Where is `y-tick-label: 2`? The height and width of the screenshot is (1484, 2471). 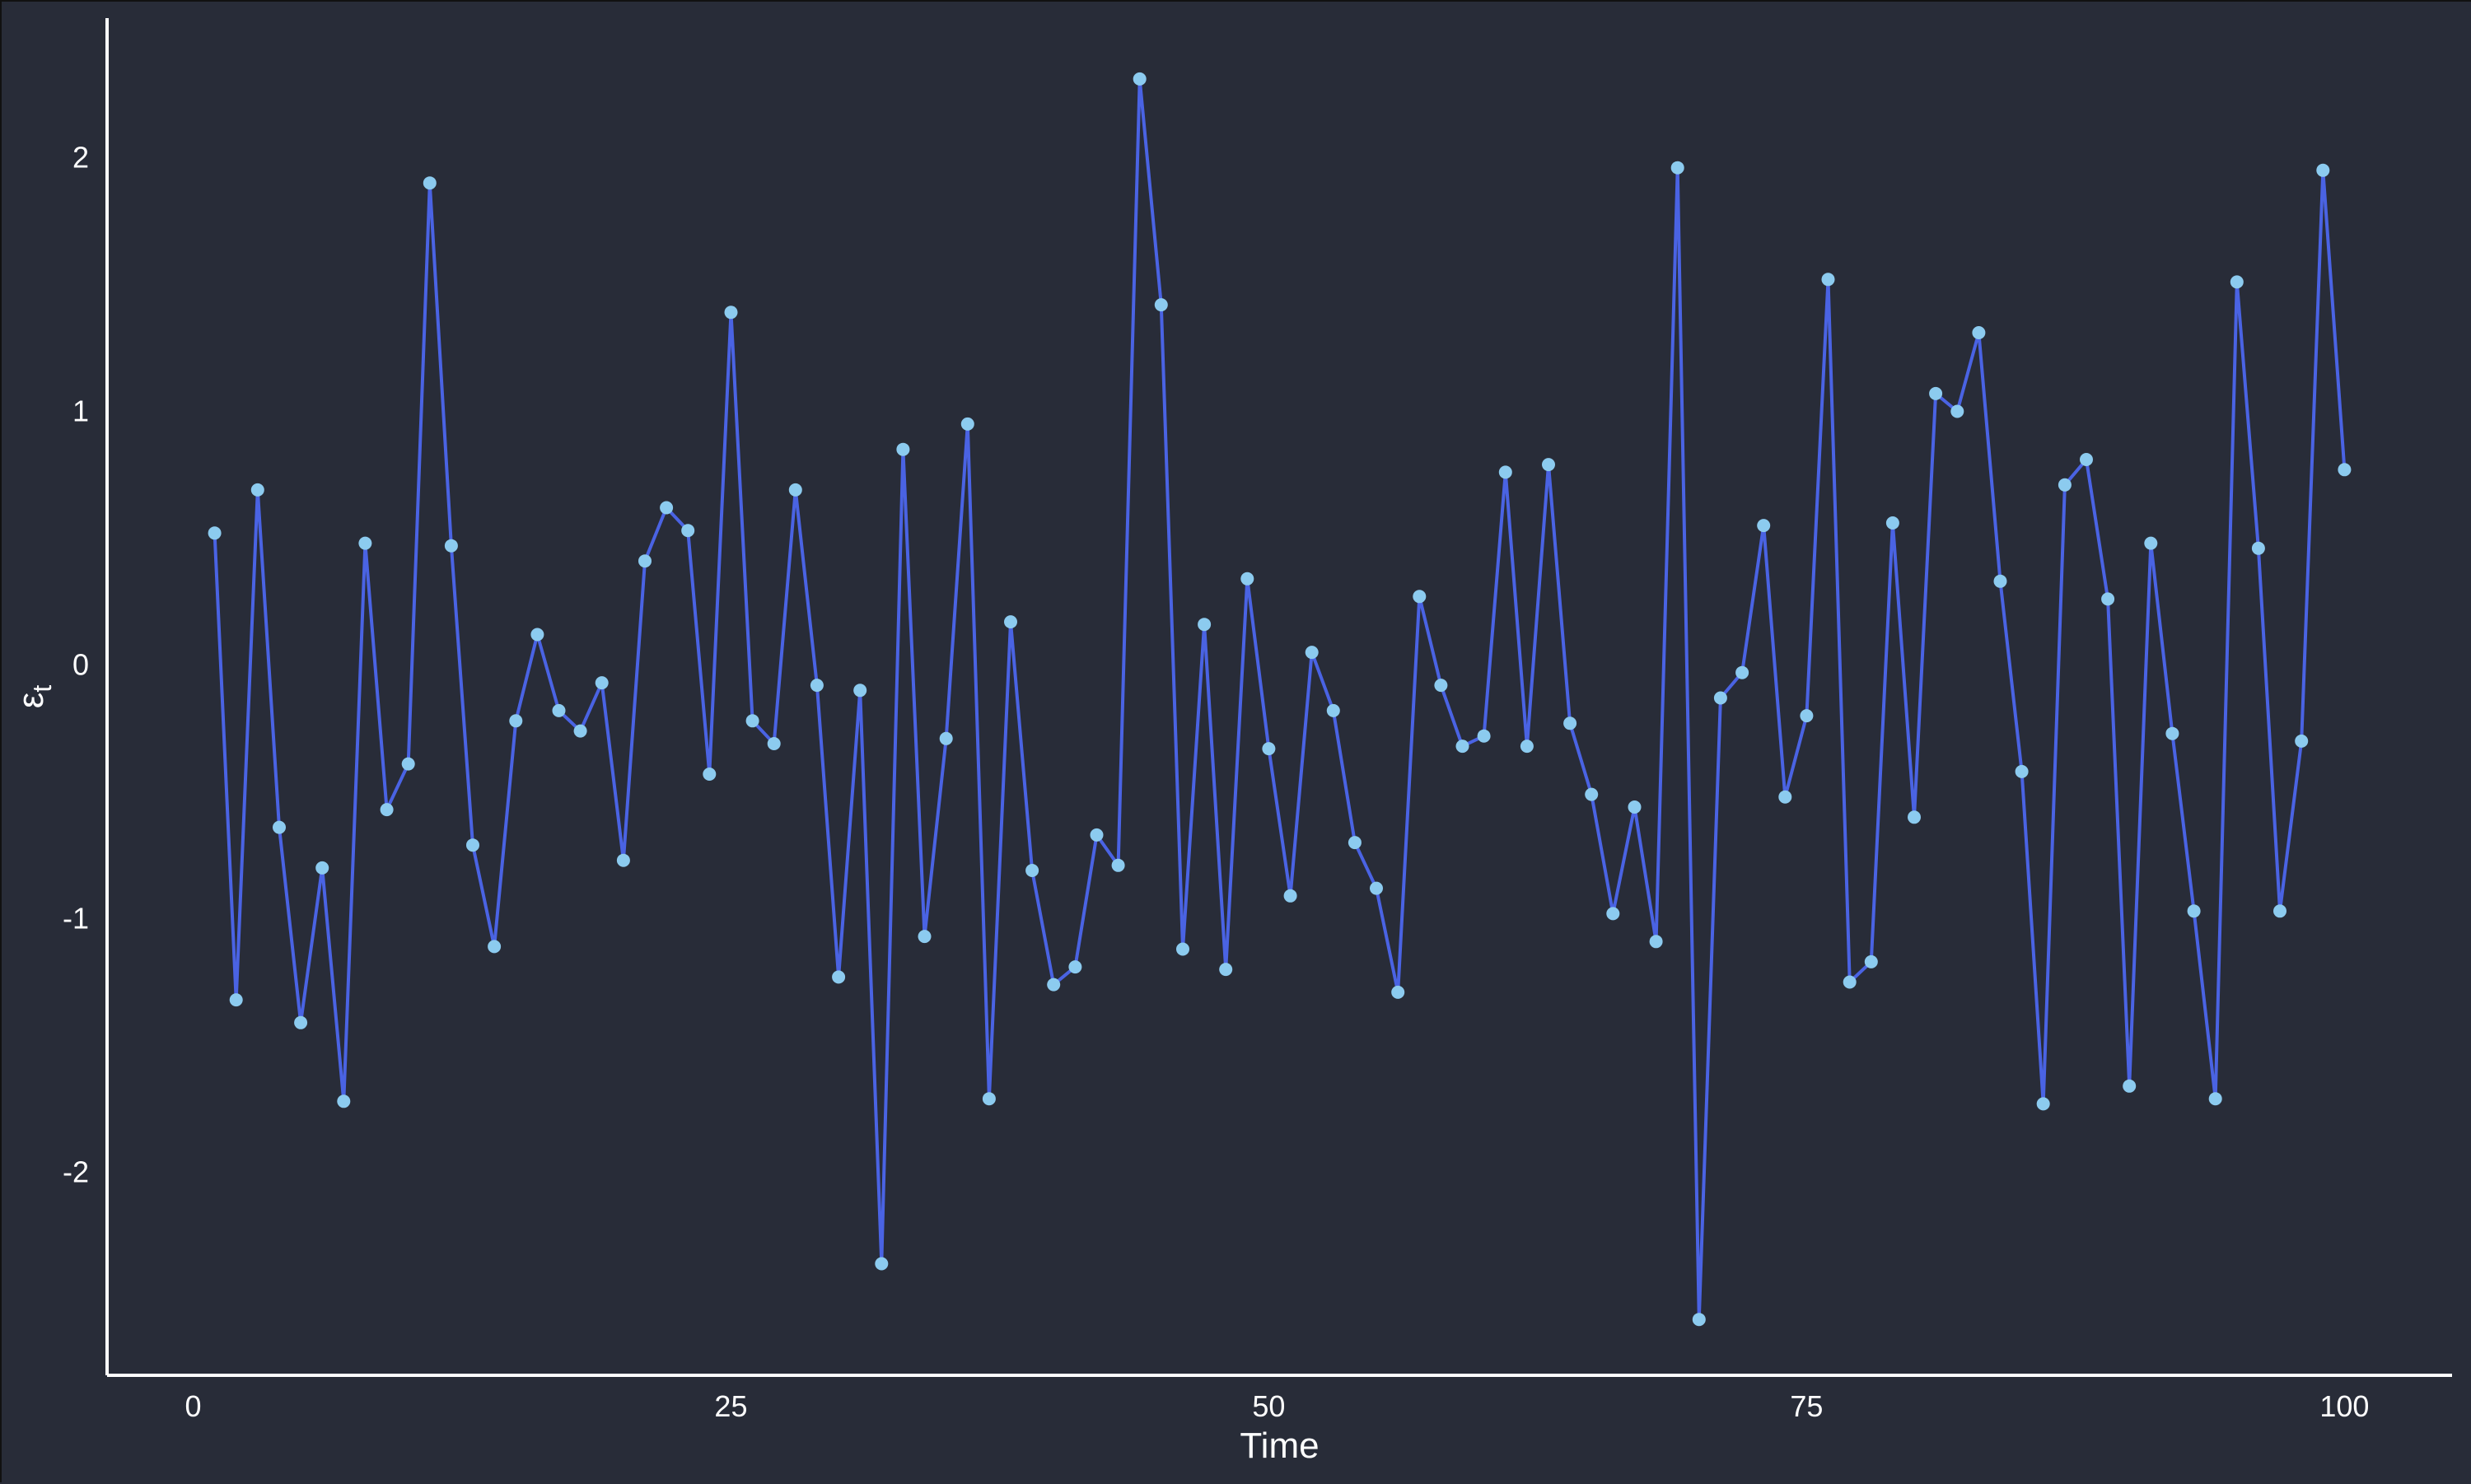
y-tick-label: 2 is located at coordinates (80, 157).